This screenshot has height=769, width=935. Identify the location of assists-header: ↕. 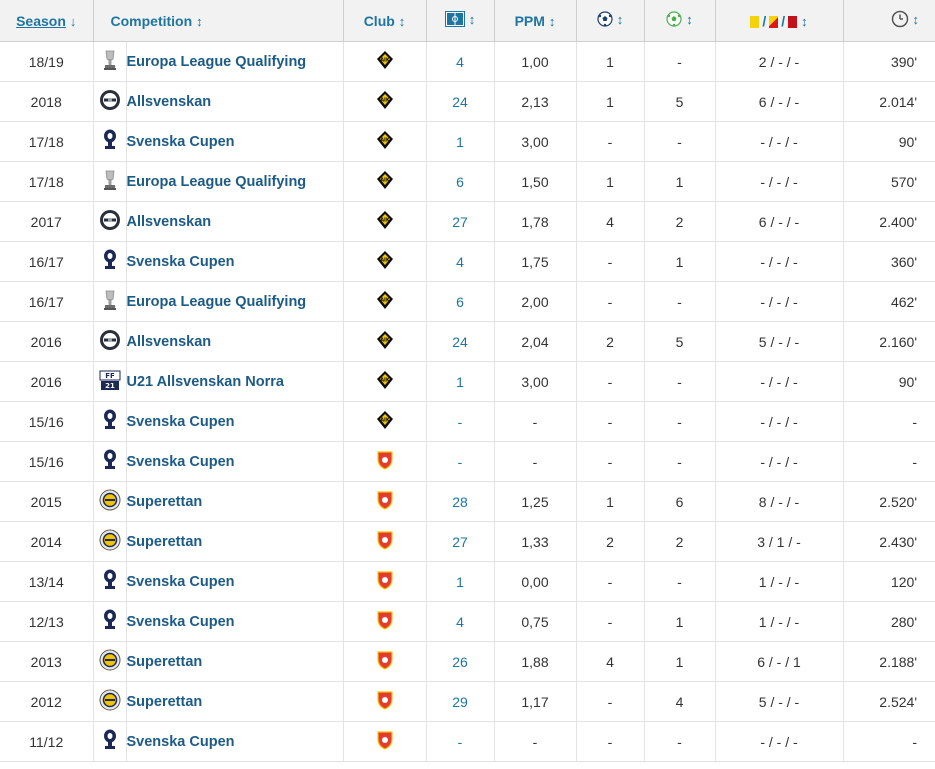
(680, 21).